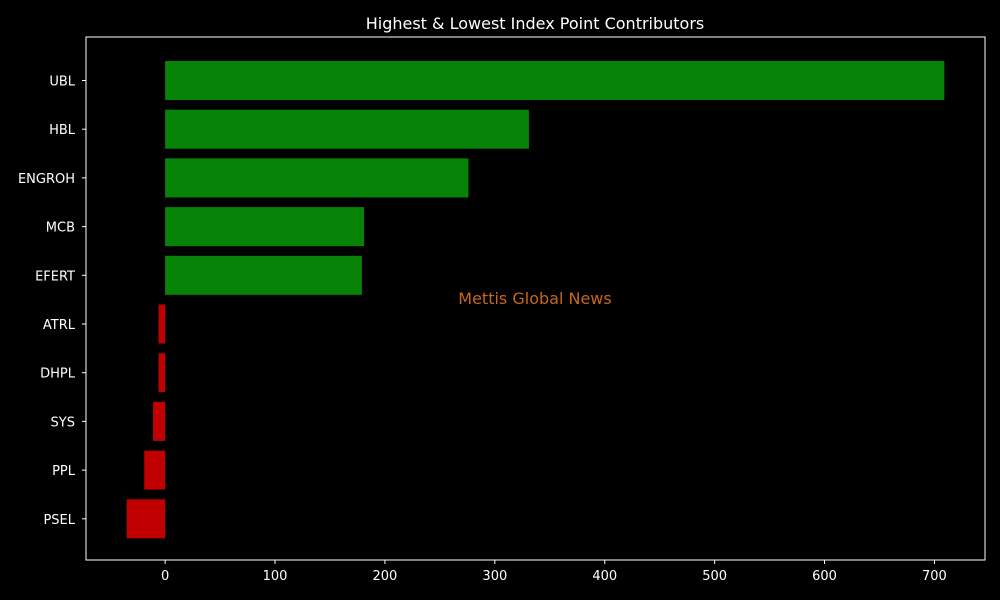 This screenshot has height=600, width=1000. I want to click on x-tick-label: 600, so click(824, 576).